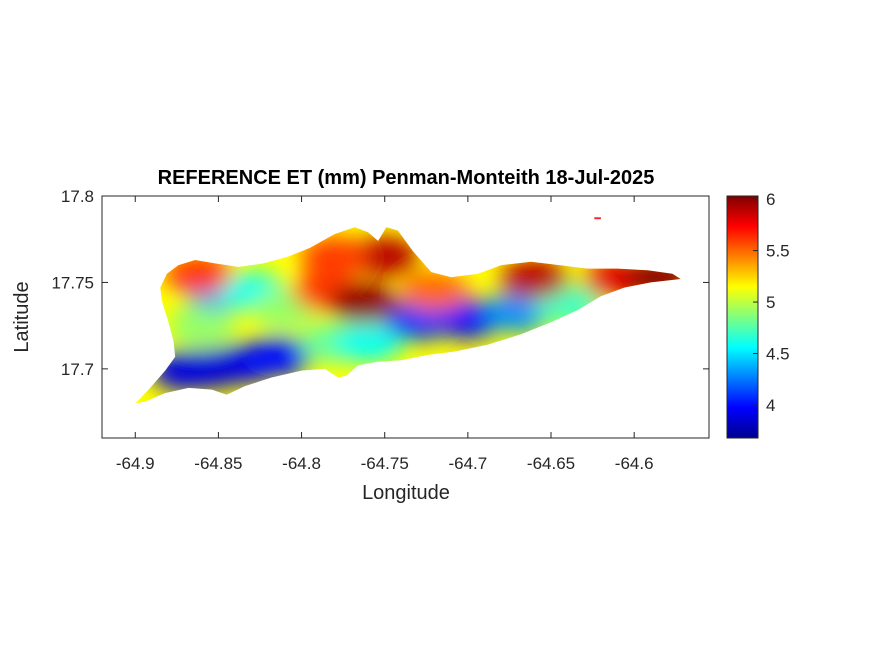 The image size is (875, 656). Describe the element at coordinates (634, 463) in the screenshot. I see `x-tick-label: -64.6` at that location.